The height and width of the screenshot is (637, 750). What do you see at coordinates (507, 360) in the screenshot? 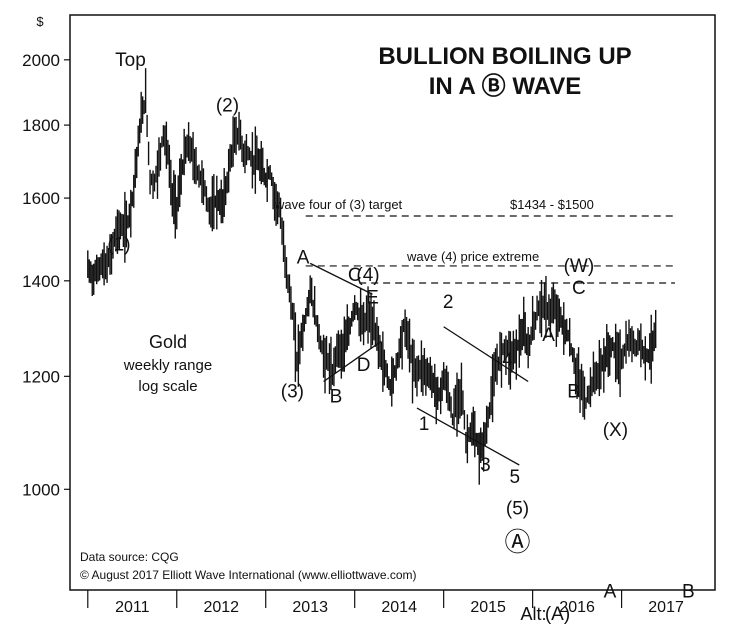
I see `wave-label: 4` at bounding box center [507, 360].